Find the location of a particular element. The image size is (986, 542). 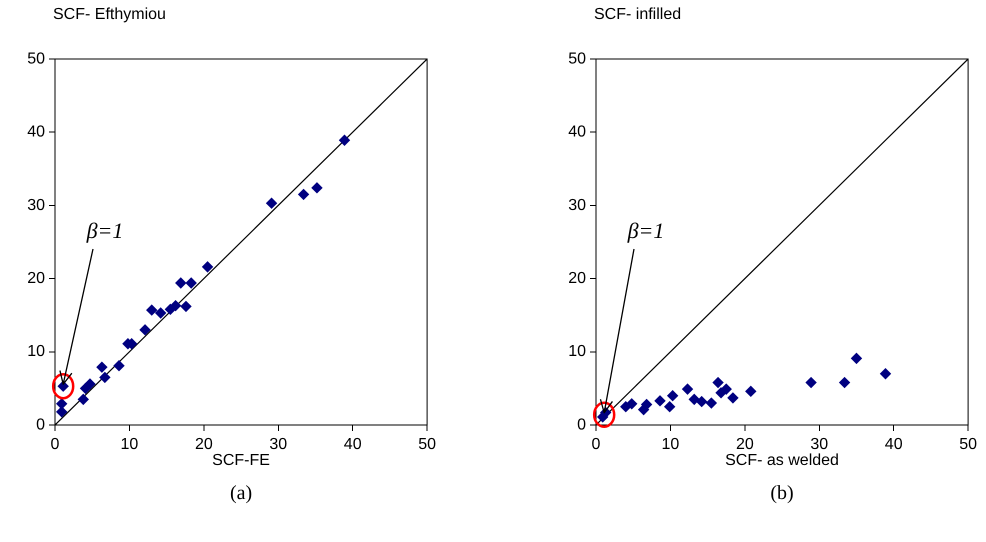

x-axis-title: SCF-FE is located at coordinates (241, 461).